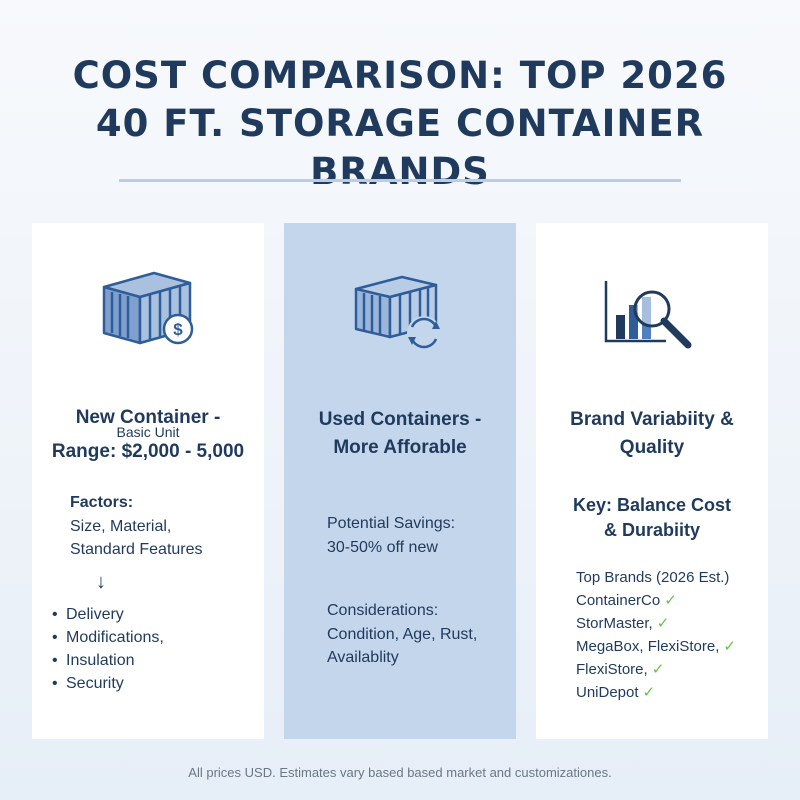  What do you see at coordinates (88, 683) in the screenshot?
I see `list-item: • Security` at bounding box center [88, 683].